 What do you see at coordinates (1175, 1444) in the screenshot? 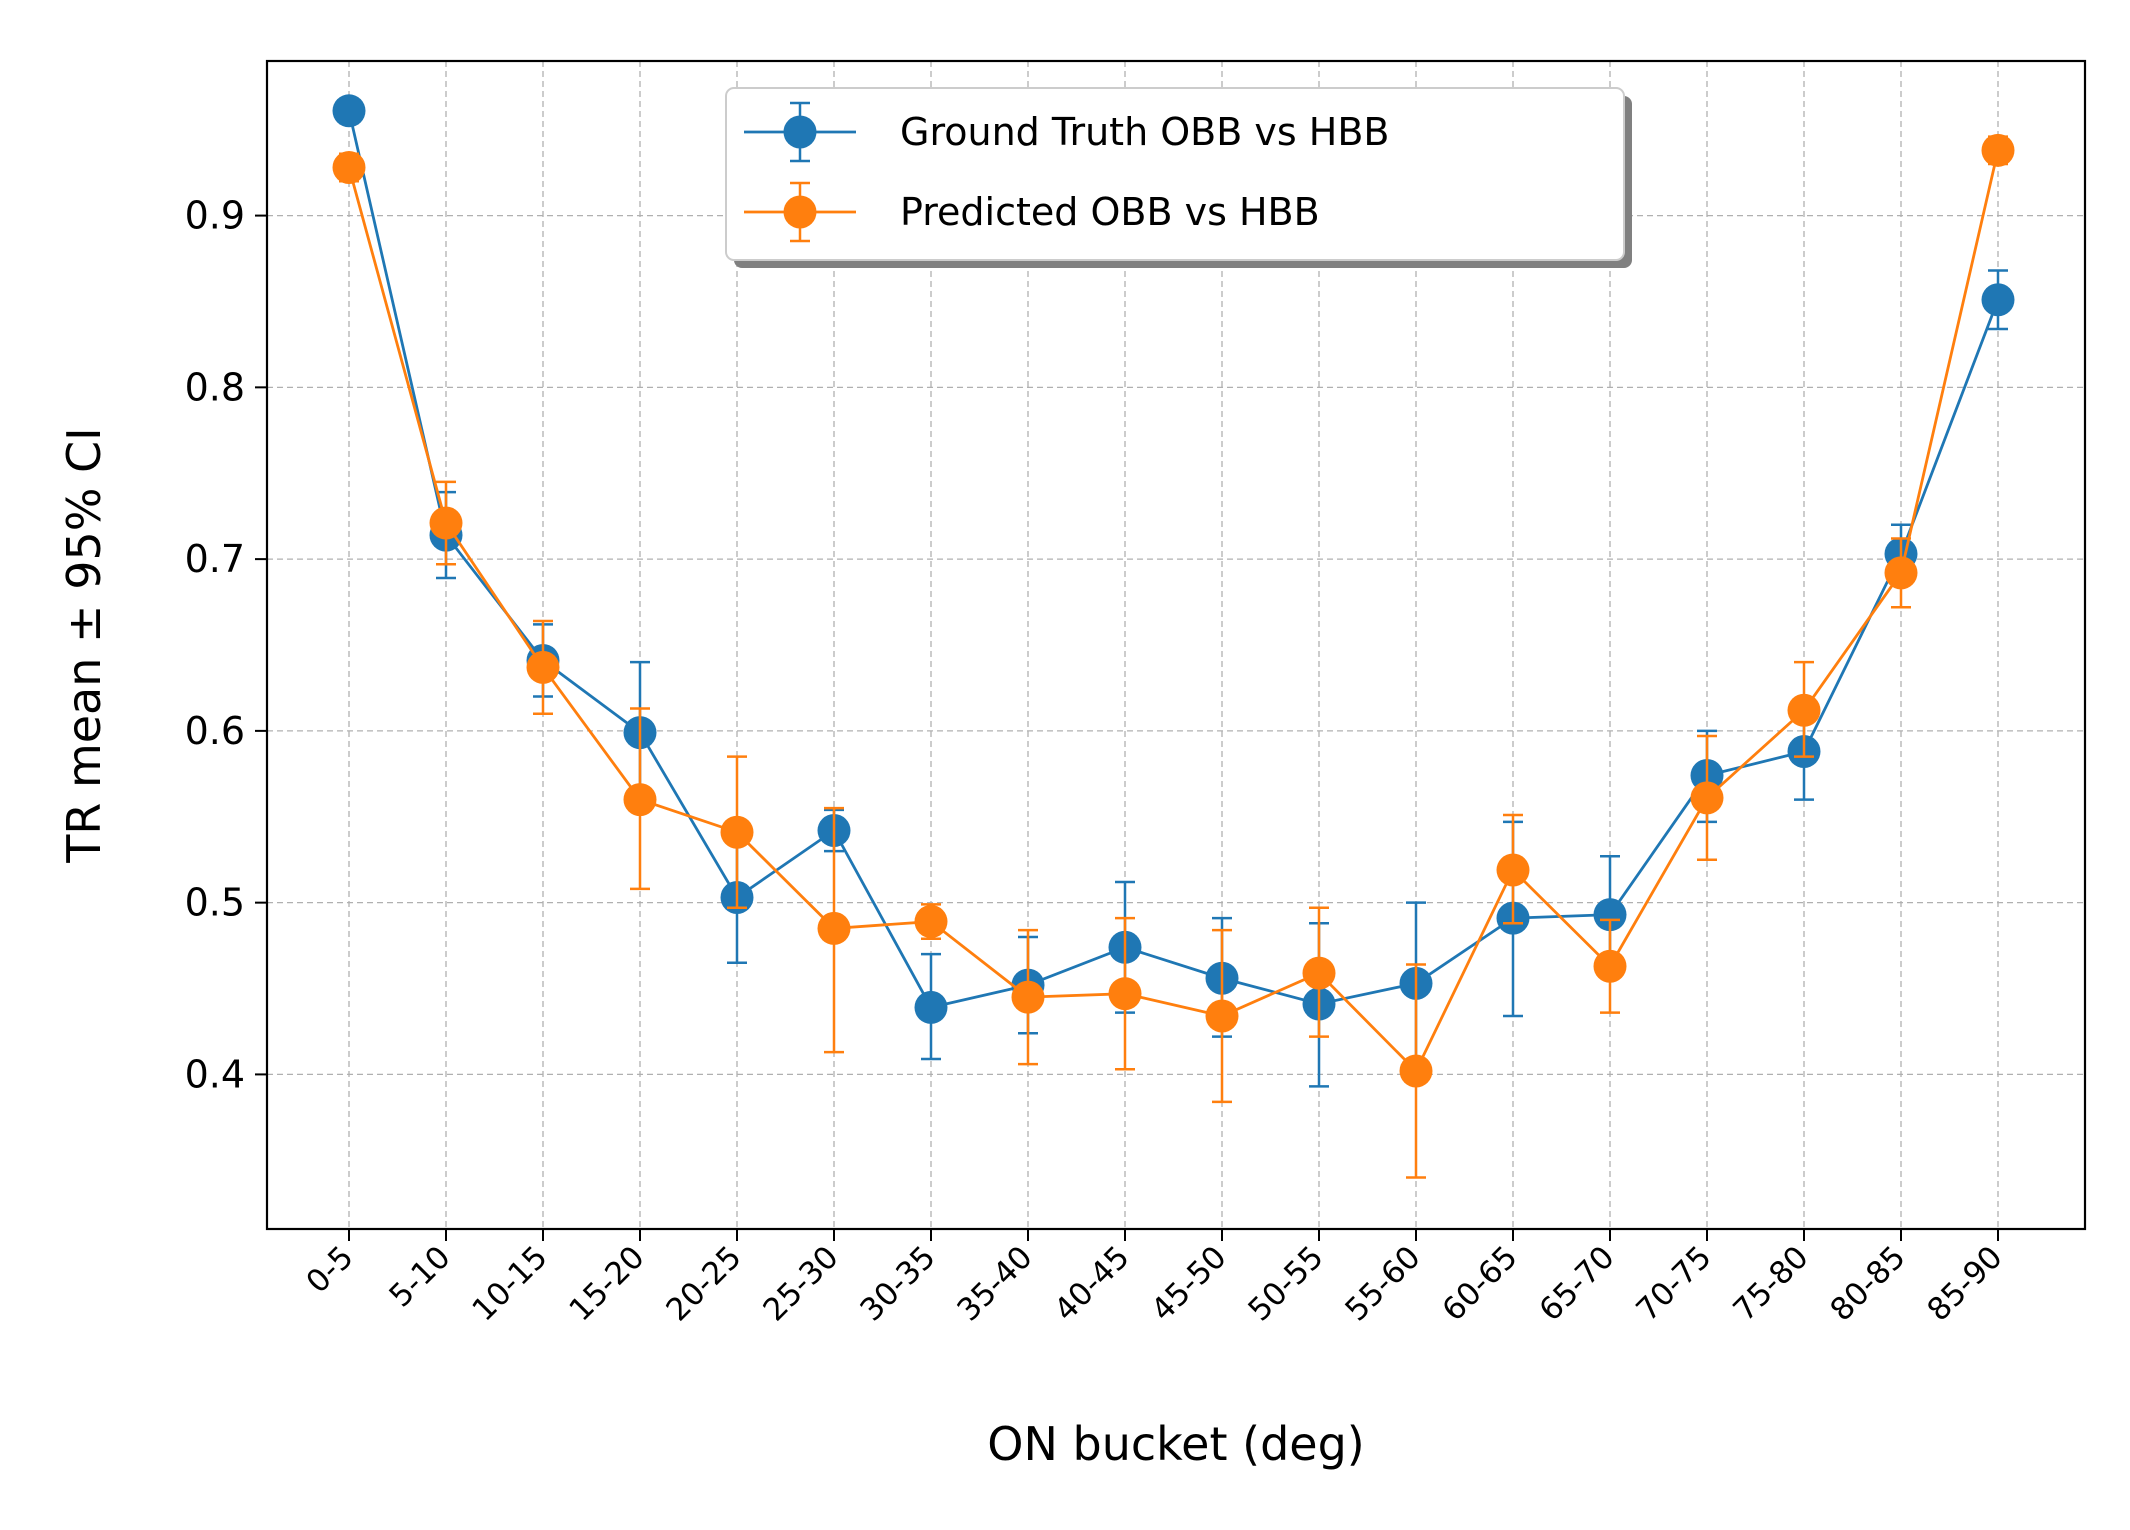
I see `x-axis-label: ON bucket (deg)` at bounding box center [1175, 1444].